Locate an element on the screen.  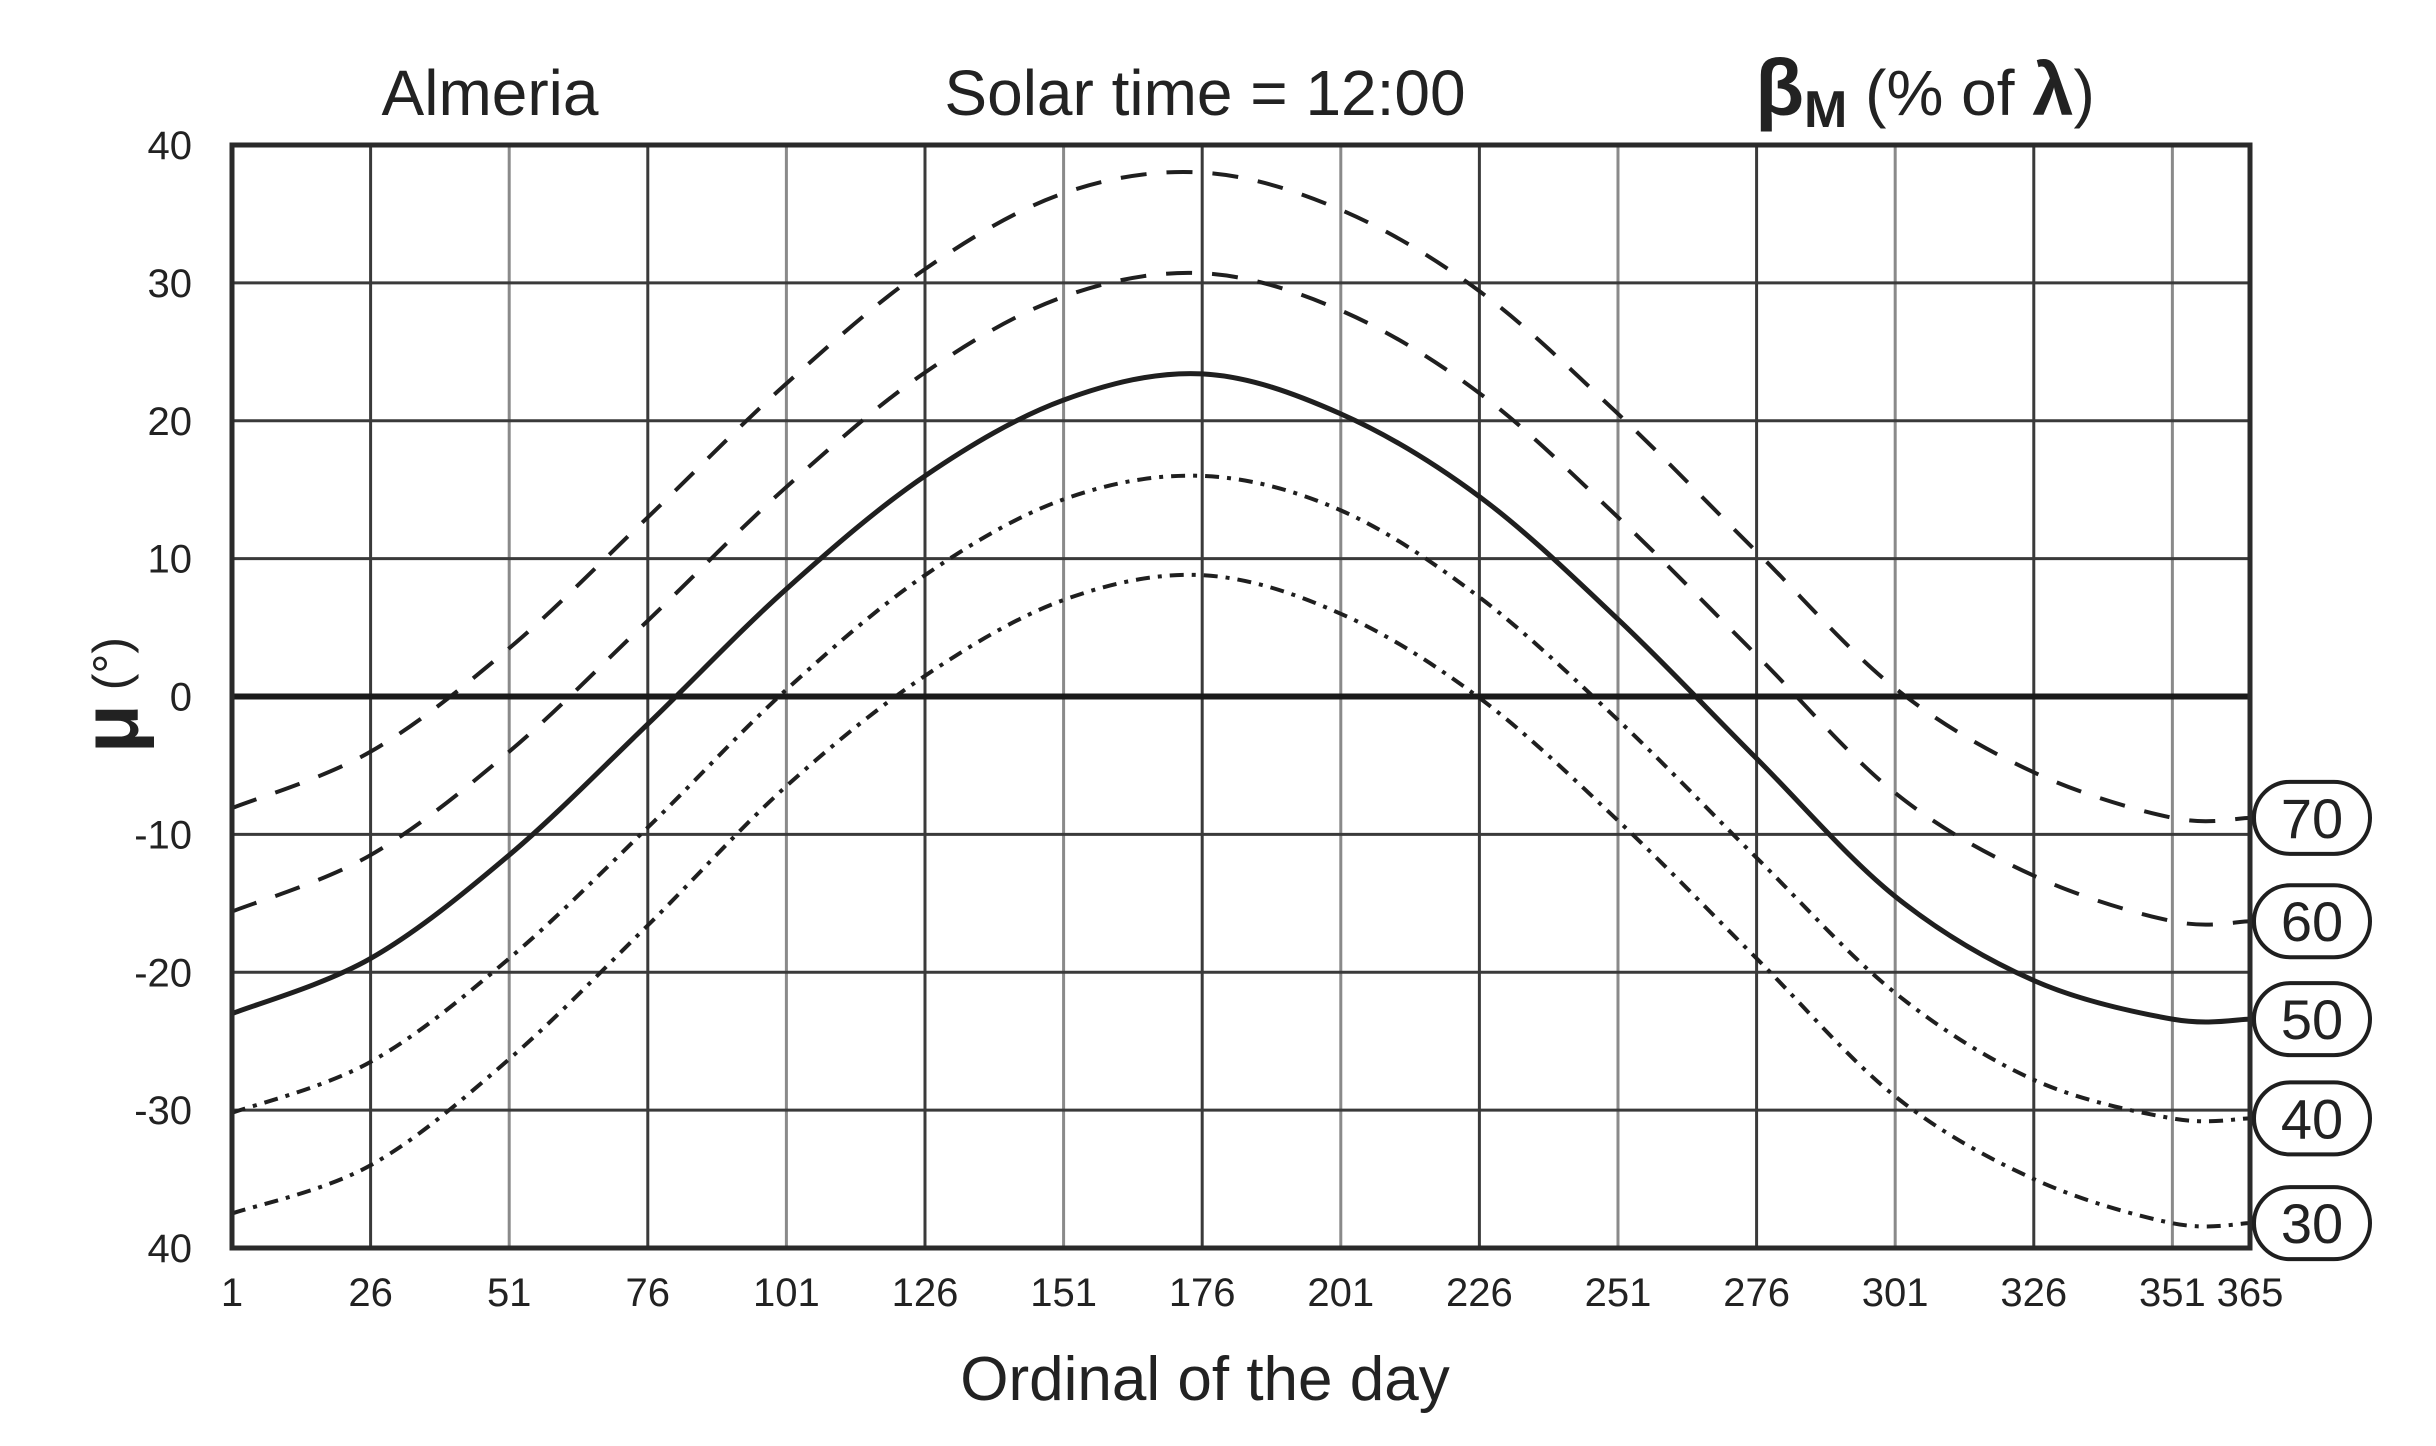
series-label-30: 30 is located at coordinates (2312, 1223).